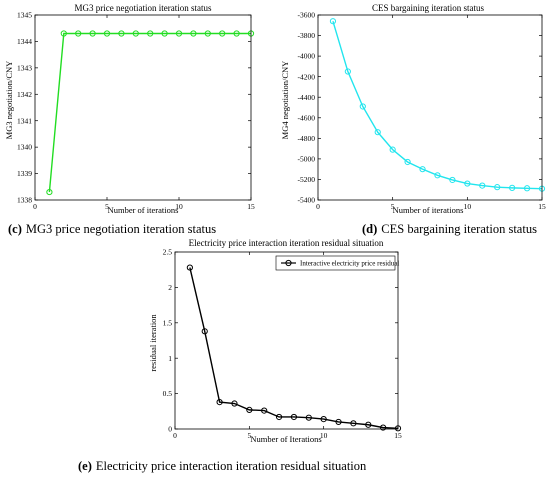  Describe the element at coordinates (294, 348) in the screenshot. I see `chart-e-series-line` at that location.